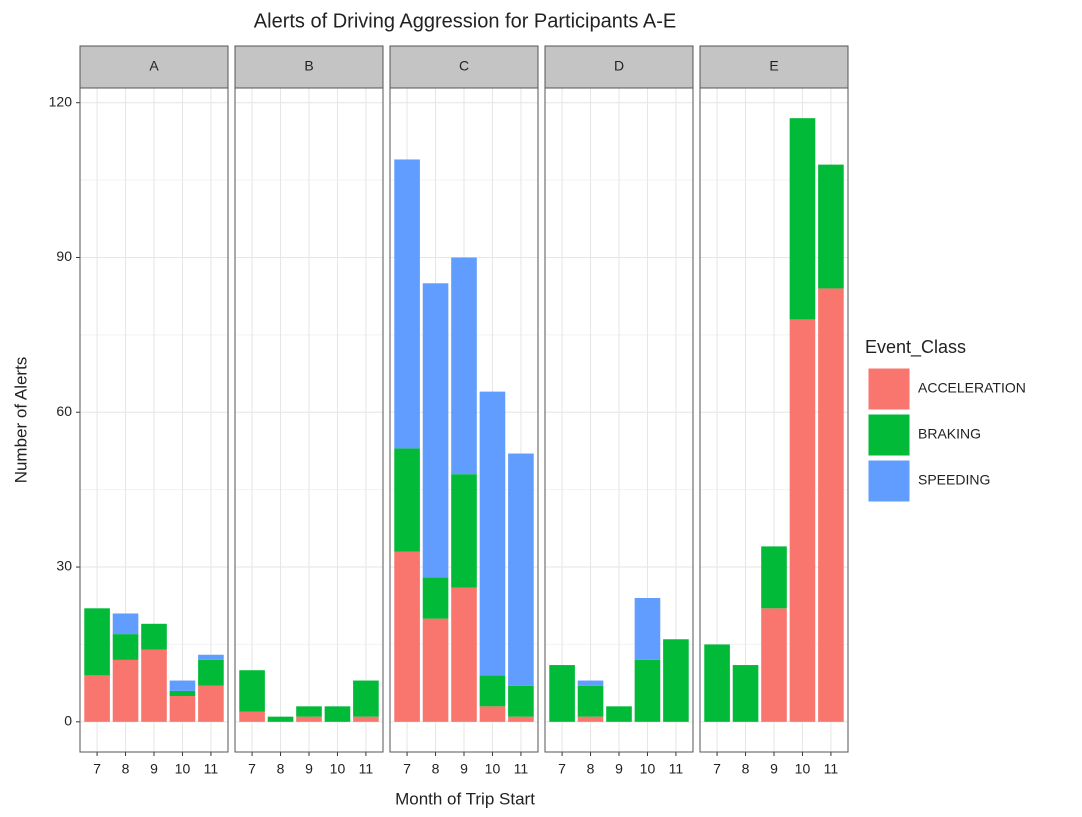  I want to click on legend-title: Event_Class, so click(915, 347).